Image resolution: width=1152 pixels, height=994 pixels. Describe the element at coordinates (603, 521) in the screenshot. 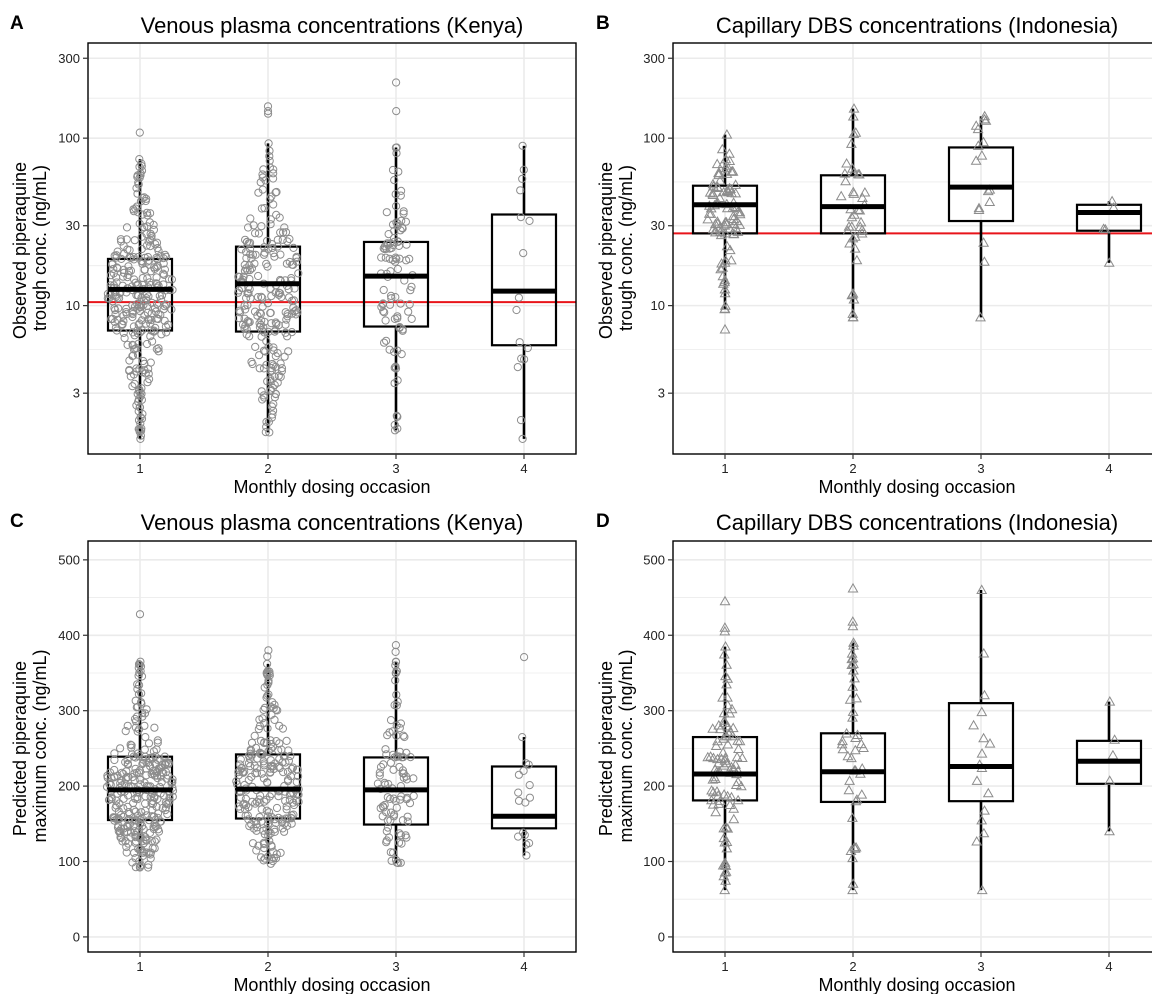

I see `panel-label: D` at that location.